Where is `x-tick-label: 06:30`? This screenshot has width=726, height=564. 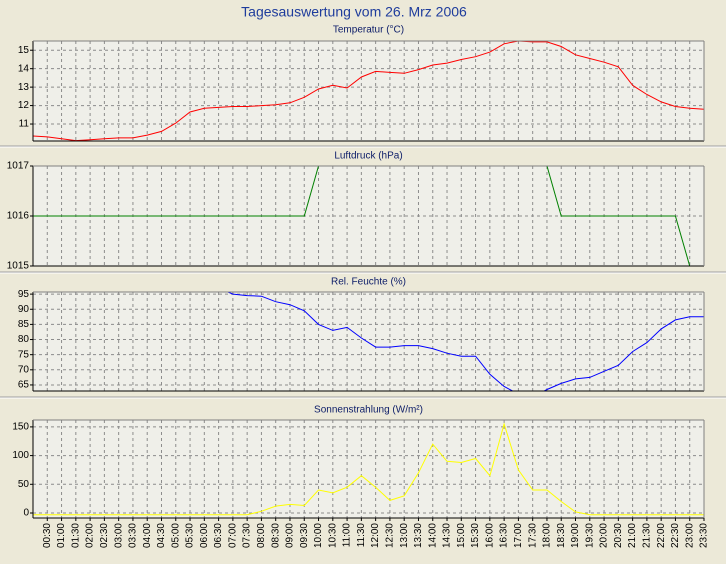 x-tick-label: 06:30 is located at coordinates (218, 535).